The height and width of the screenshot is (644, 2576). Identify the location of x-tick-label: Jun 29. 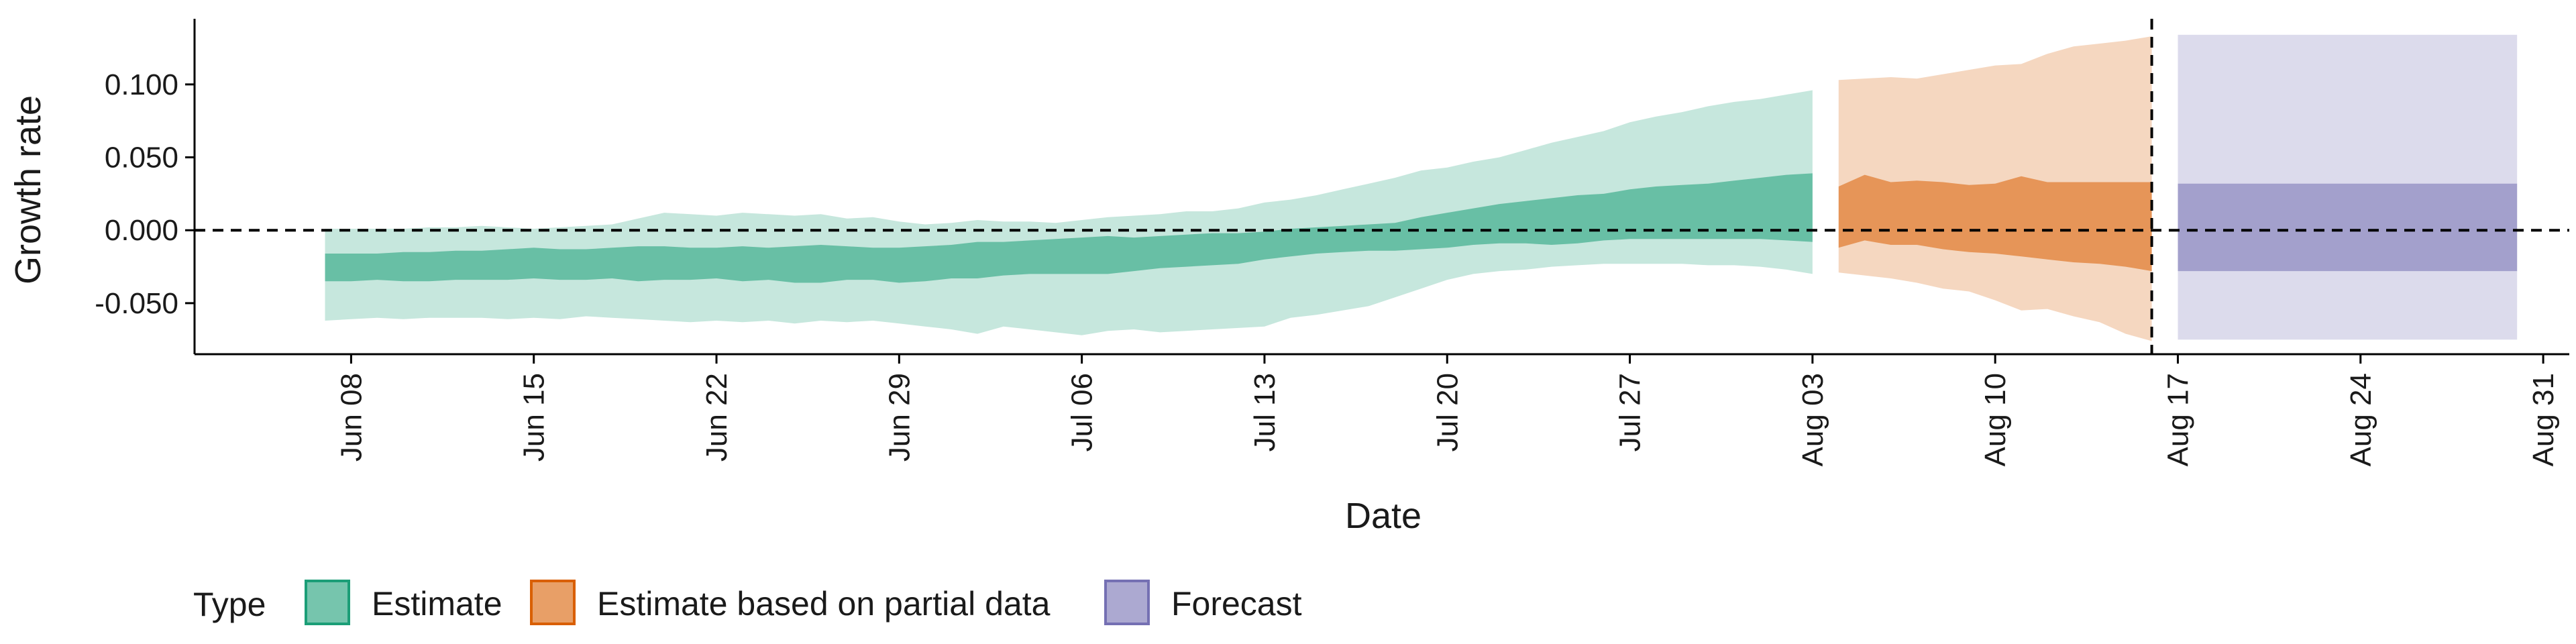
(899, 417).